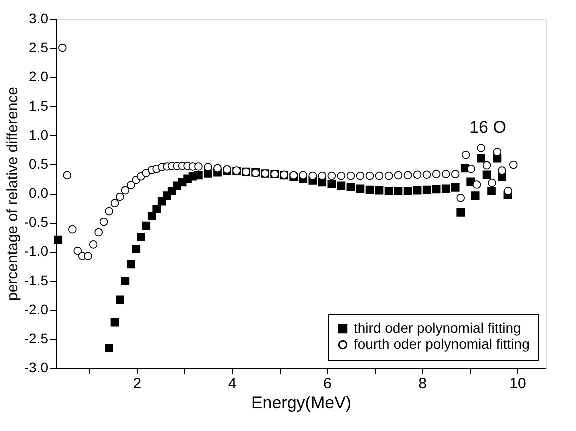 This screenshot has height=431, width=576. Describe the element at coordinates (36, 251) in the screenshot. I see `y-tick-label: -1.0` at that location.